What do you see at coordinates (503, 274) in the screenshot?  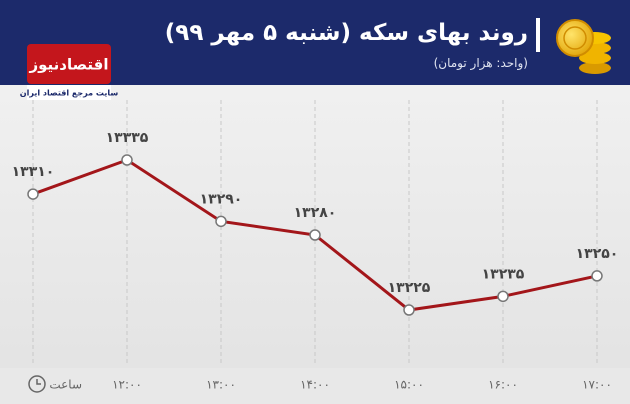 I see `data-label: ۱۳۲۳۵` at bounding box center [503, 274].